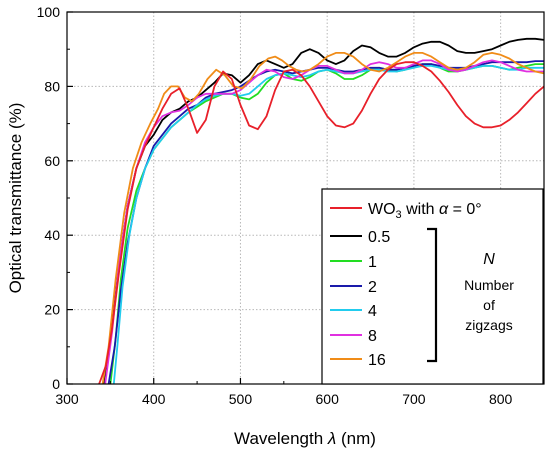  I want to click on legend-wo3-suffix: = 0°, so click(465, 209).